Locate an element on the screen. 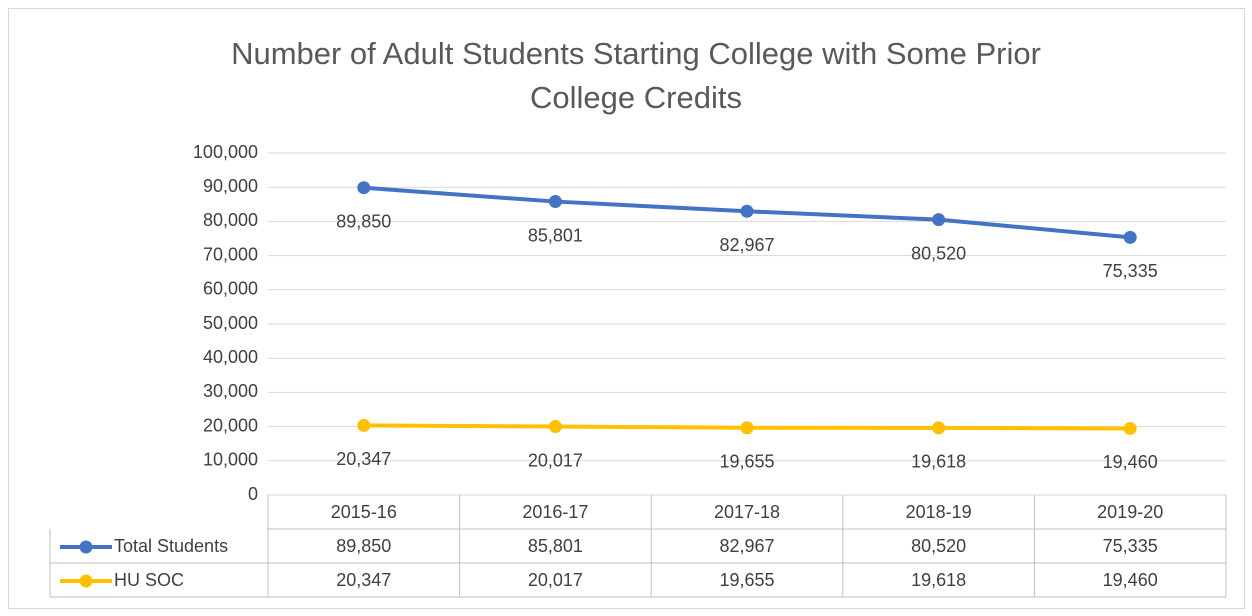 The image size is (1252, 616). y-tick-label: 80,000 is located at coordinates (230, 220).